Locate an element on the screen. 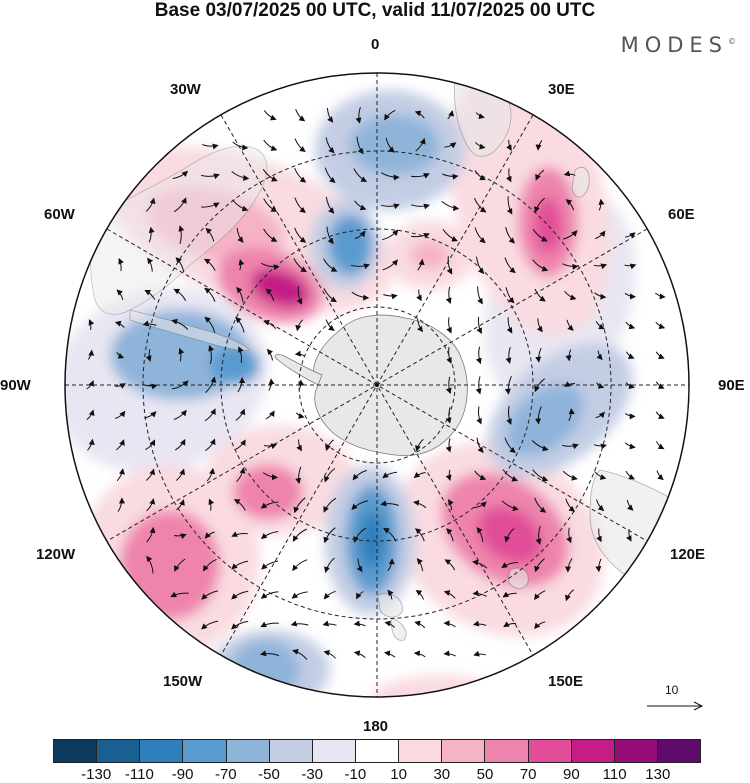 The height and width of the screenshot is (783, 750). tasmania is located at coordinates (518, 578).